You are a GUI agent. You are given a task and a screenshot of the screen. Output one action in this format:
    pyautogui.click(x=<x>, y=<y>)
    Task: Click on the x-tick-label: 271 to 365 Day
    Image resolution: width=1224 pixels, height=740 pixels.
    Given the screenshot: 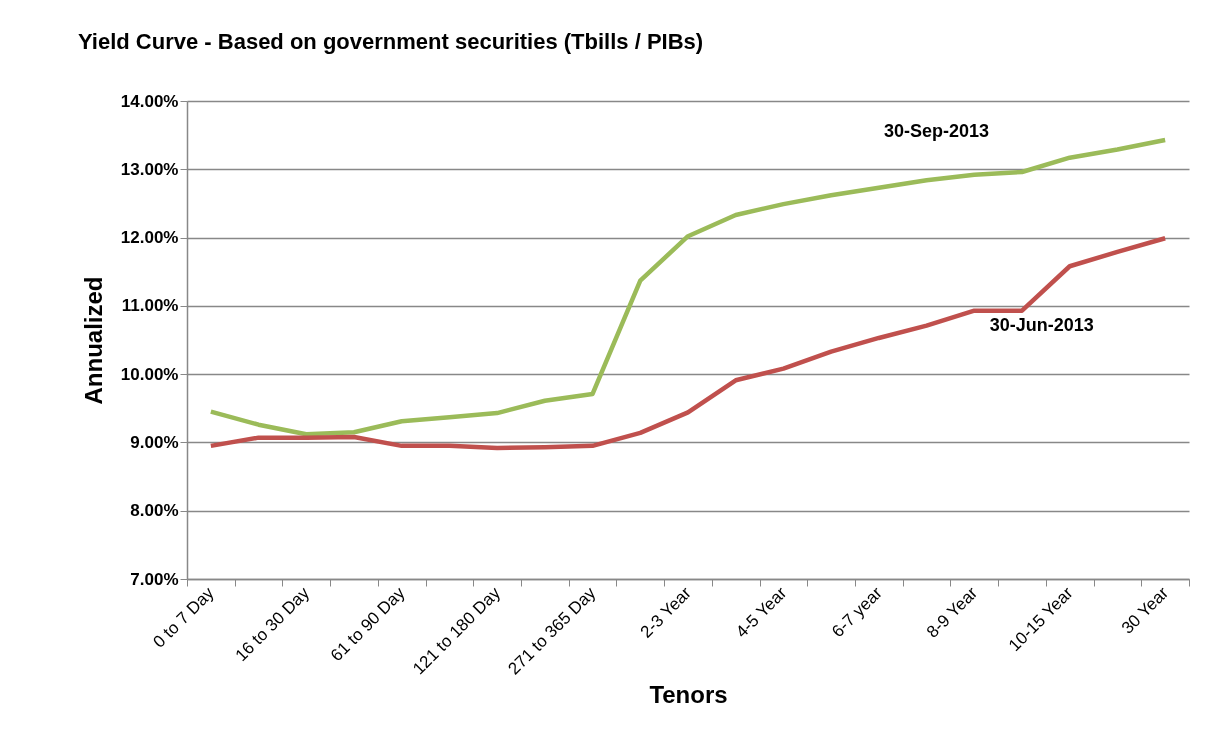 What is the action you would take?
    pyautogui.click(x=552, y=631)
    